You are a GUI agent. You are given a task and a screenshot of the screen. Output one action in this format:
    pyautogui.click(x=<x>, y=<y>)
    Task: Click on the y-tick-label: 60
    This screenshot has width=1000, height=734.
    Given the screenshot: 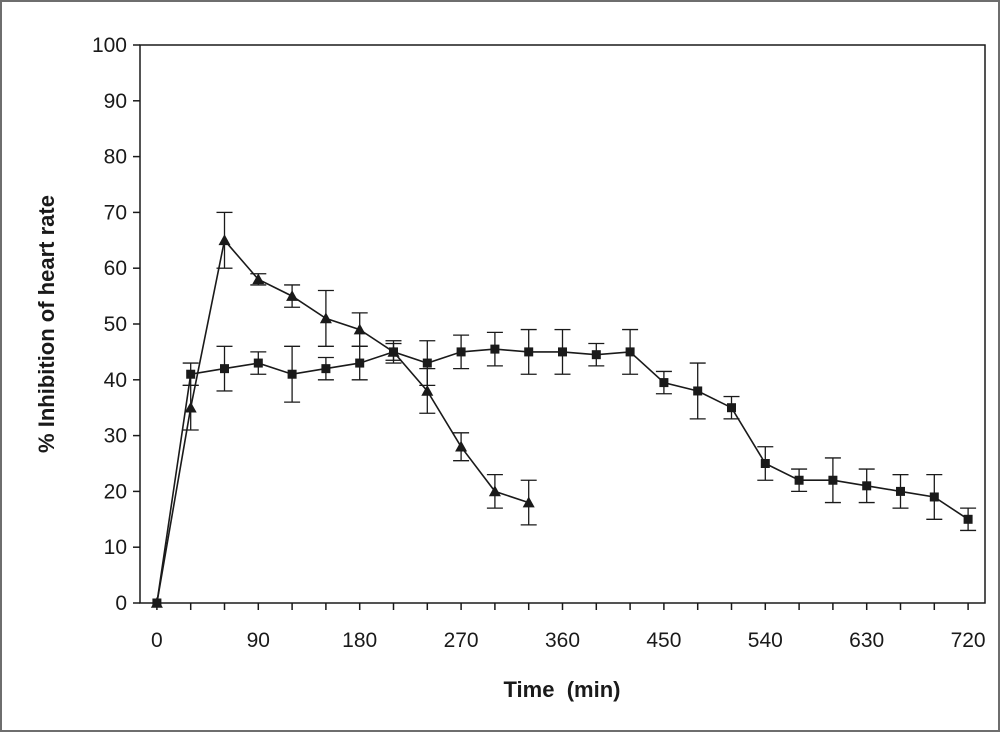 What is the action you would take?
    pyautogui.click(x=115, y=268)
    